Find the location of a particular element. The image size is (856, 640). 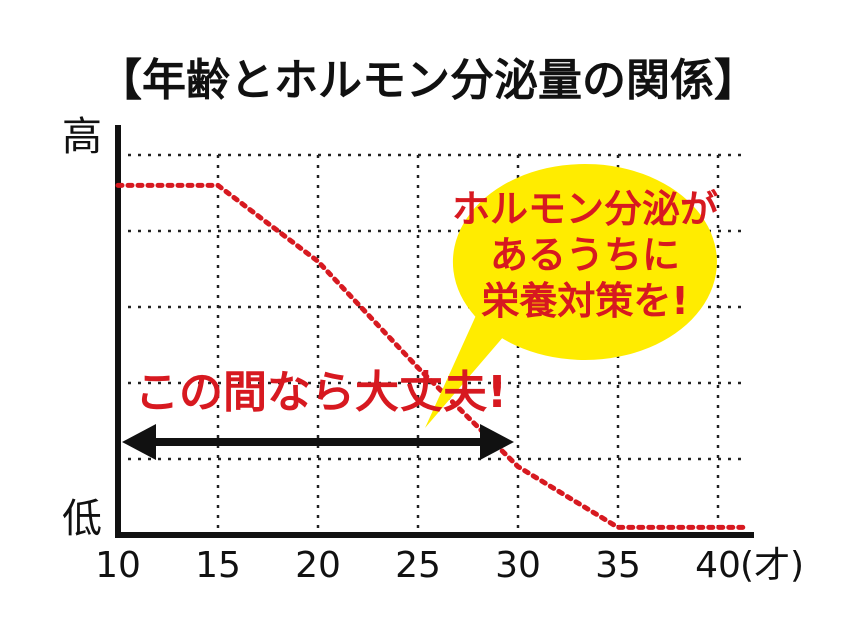

callout-bubble: ホルモン分泌が あるうちに 栄養対策を! is located at coordinates (571, 295).